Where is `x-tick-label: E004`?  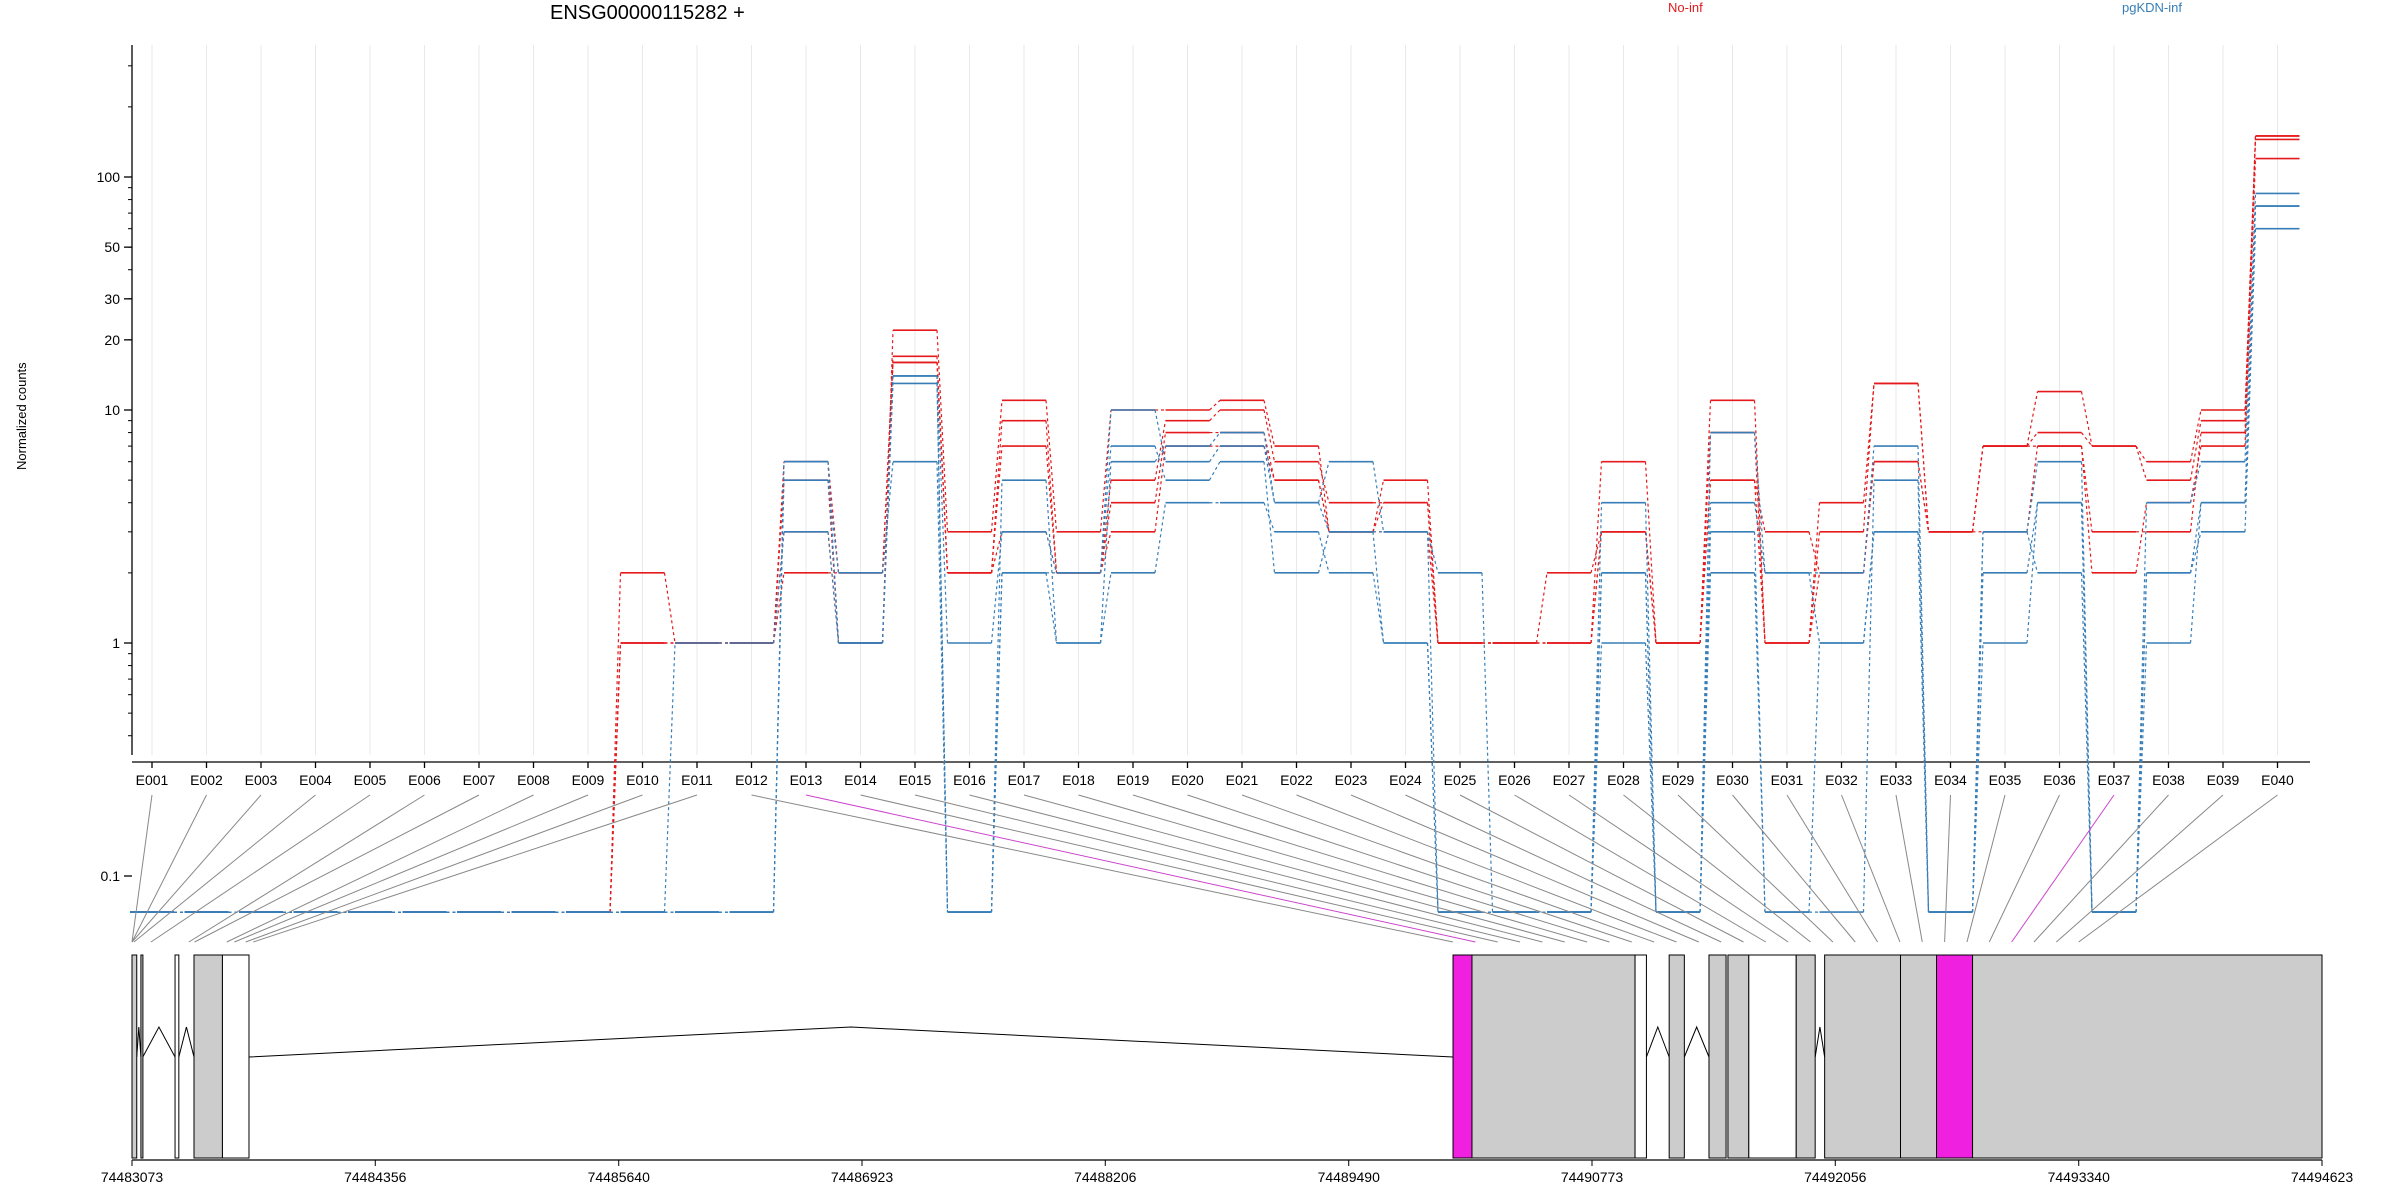 x-tick-label: E004 is located at coordinates (315, 780).